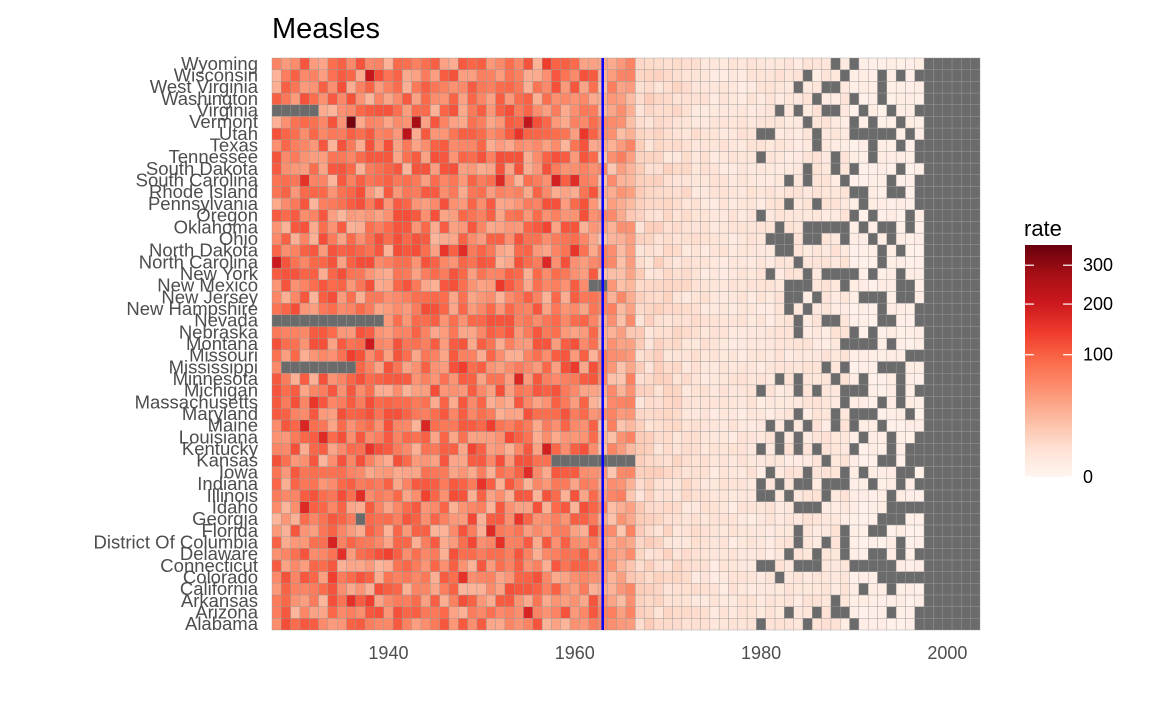  I want to click on y-tick-label: Washington, so click(209, 98).